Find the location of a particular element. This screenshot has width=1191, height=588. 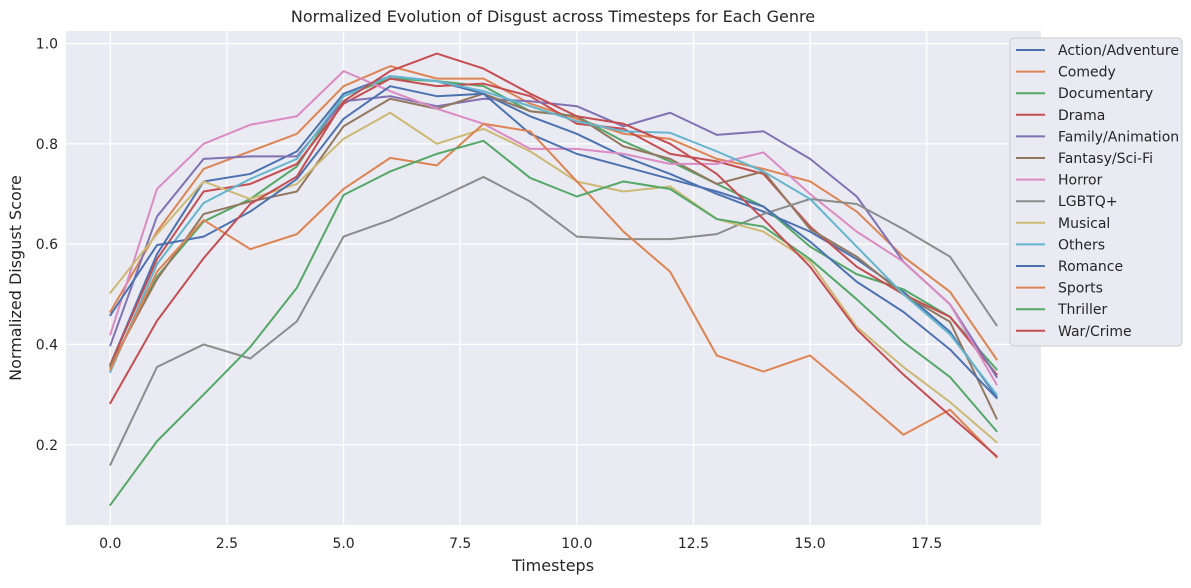

y-tick-label: 0.4 is located at coordinates (47, 345).